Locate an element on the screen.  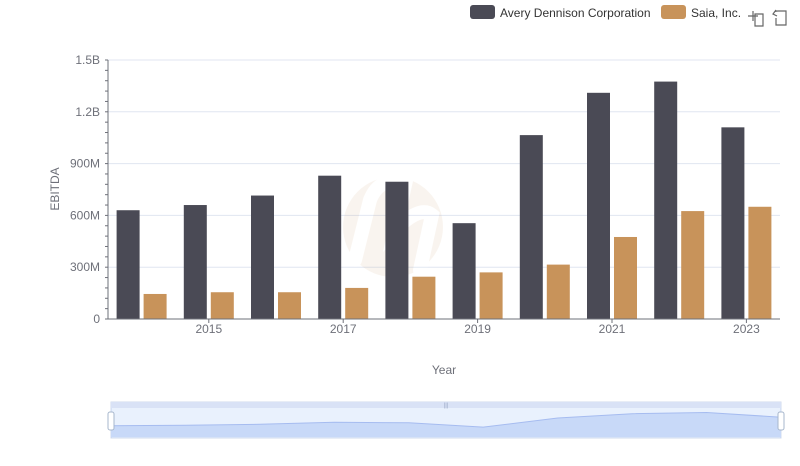
legend-item-saia: Saia, Inc. is located at coordinates (701, 12).